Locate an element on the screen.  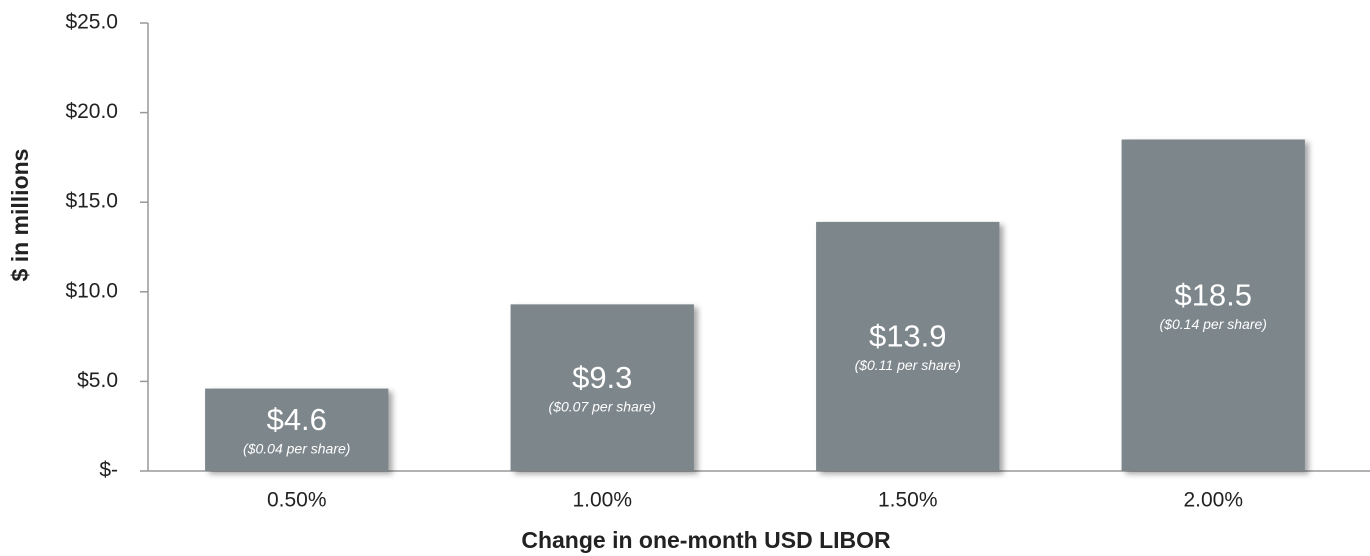
y-tick-label: $25.0 is located at coordinates (91, 22).